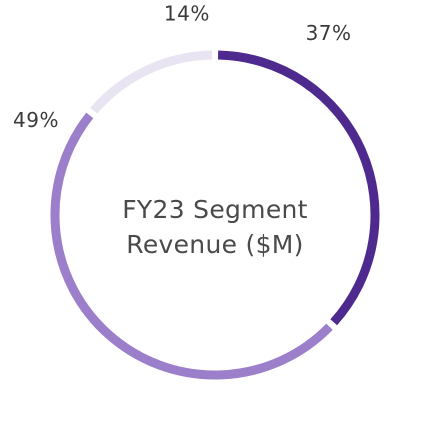  Describe the element at coordinates (36, 120) in the screenshot. I see `slice-label-2: 49%` at that location.